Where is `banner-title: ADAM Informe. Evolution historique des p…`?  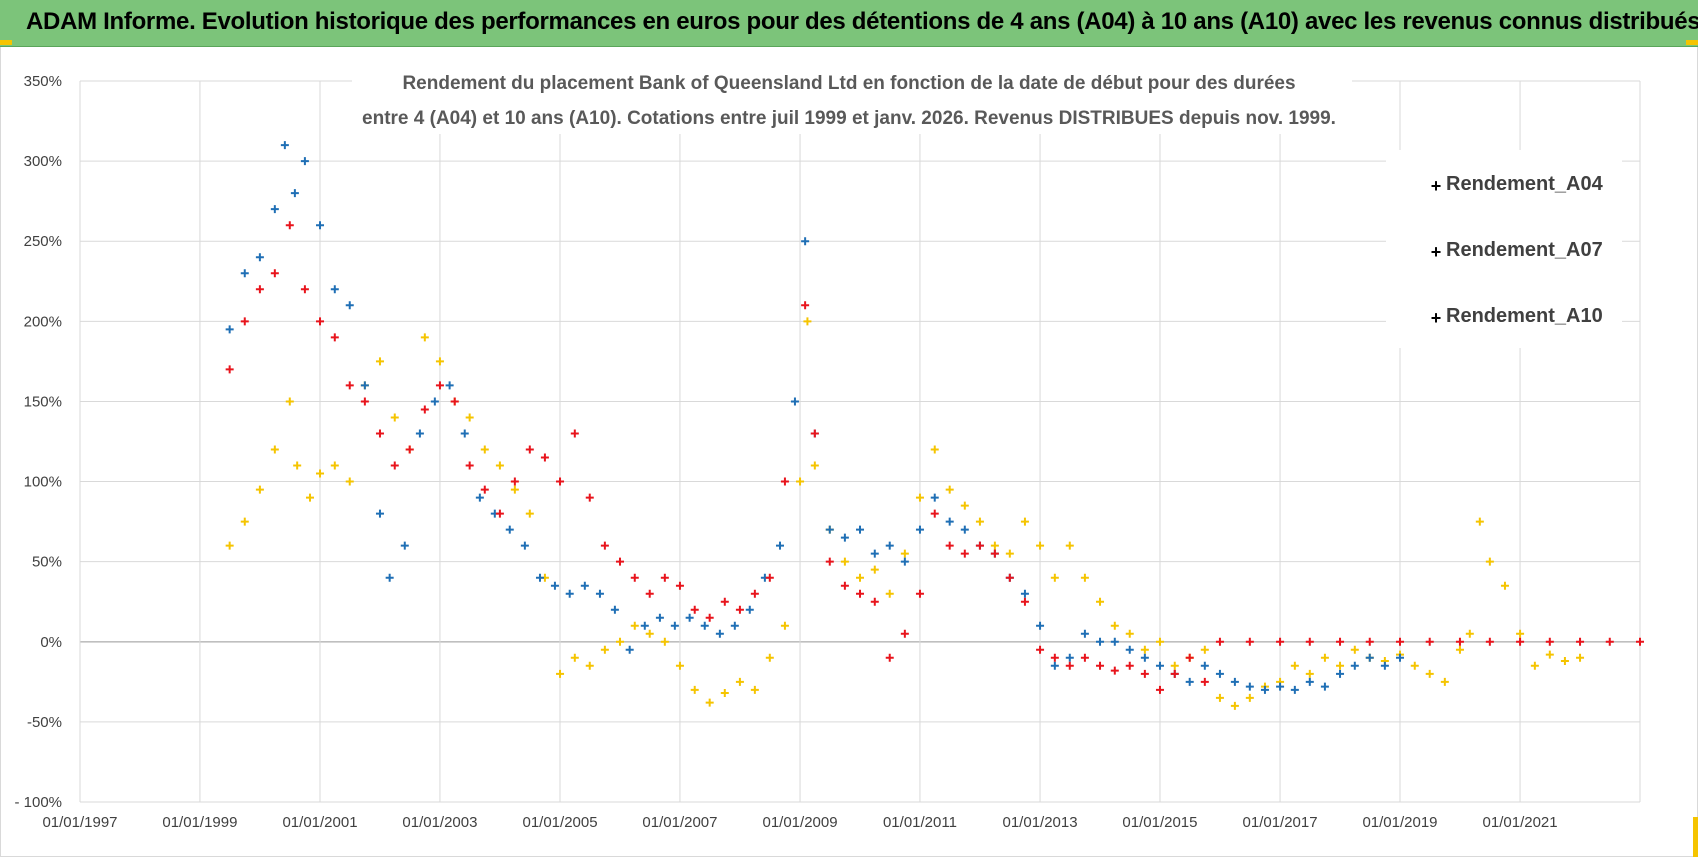
banner-title: ADAM Informe. Evolution historique des p… is located at coordinates (862, 21).